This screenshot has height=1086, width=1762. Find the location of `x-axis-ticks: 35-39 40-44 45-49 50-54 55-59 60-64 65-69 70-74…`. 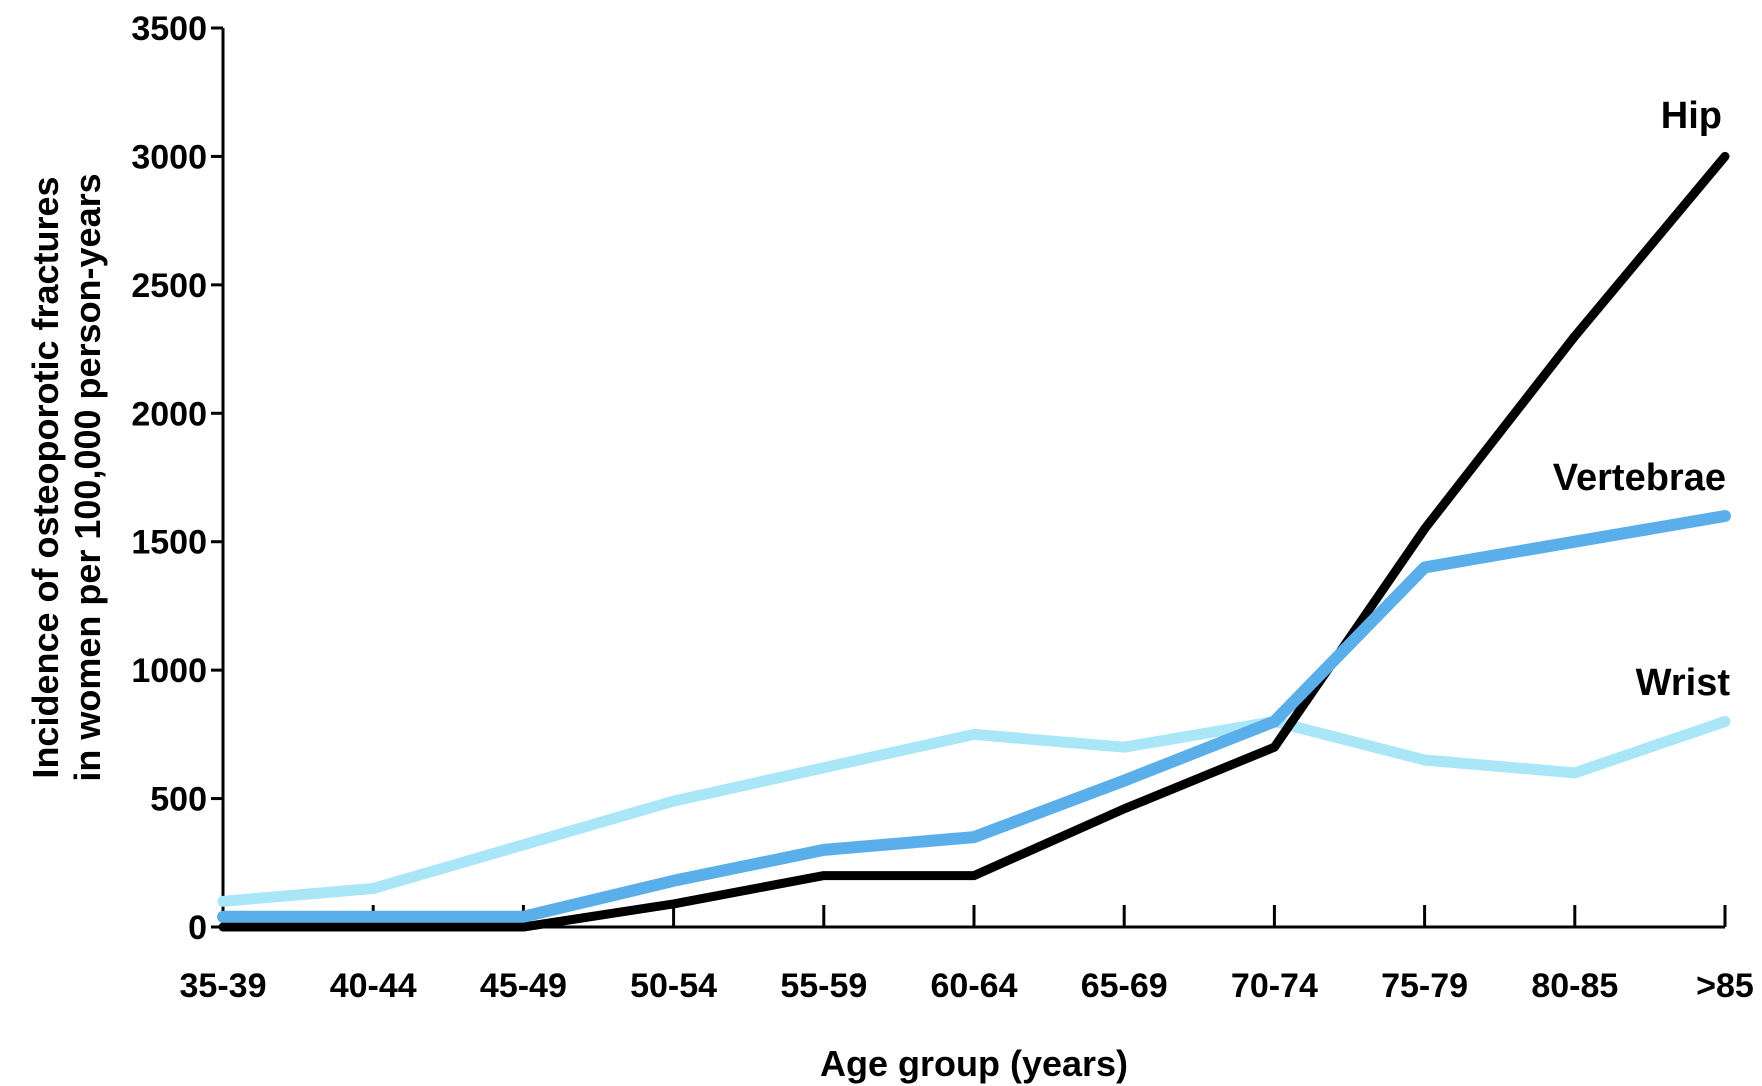

x-axis-ticks: 35-39 40-44 45-49 50-54 55-59 60-64 65-69 70-74… is located at coordinates (967, 955).